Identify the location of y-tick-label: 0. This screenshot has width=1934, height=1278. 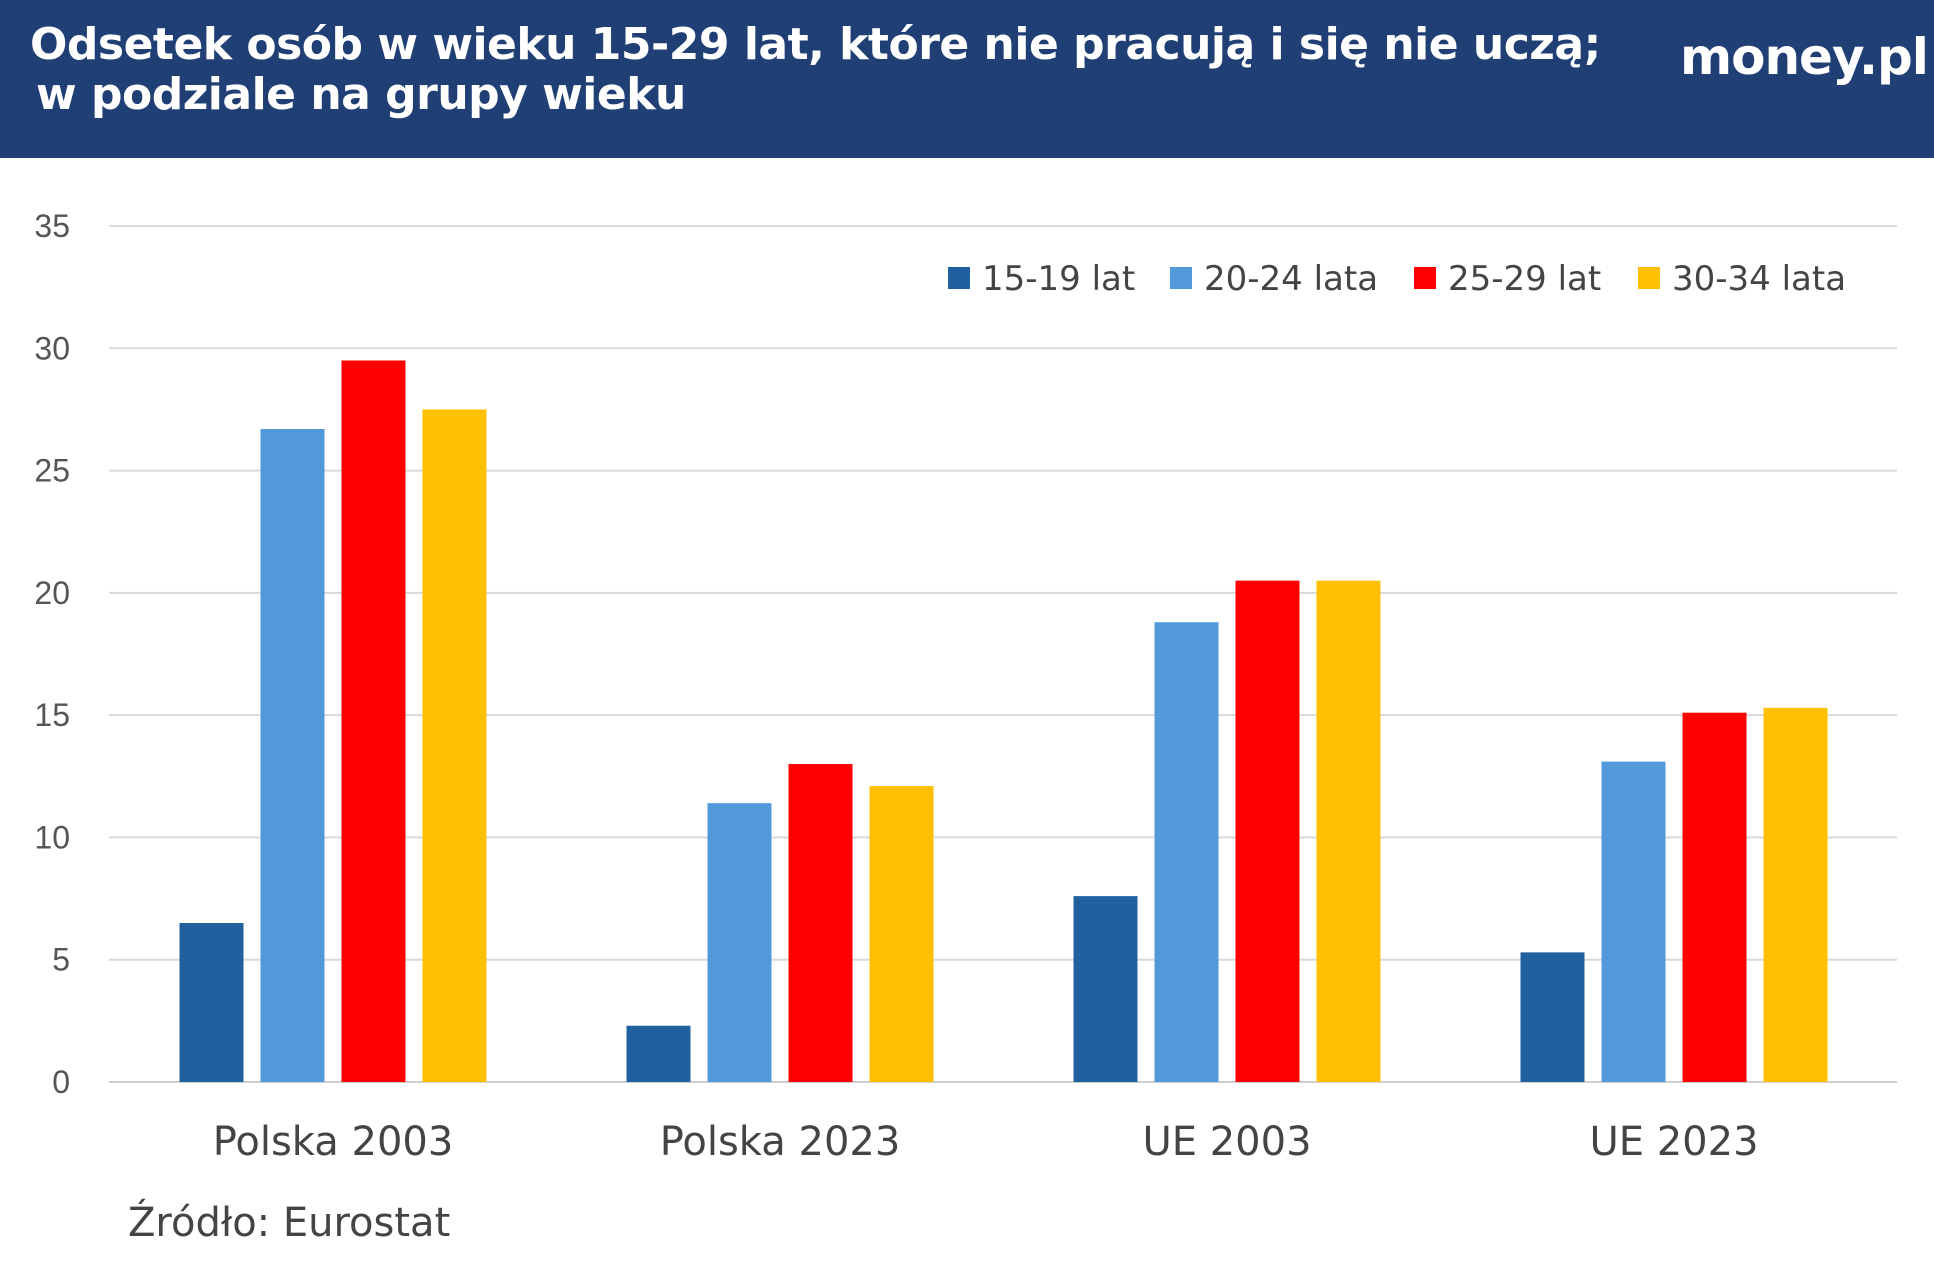
(61, 1082).